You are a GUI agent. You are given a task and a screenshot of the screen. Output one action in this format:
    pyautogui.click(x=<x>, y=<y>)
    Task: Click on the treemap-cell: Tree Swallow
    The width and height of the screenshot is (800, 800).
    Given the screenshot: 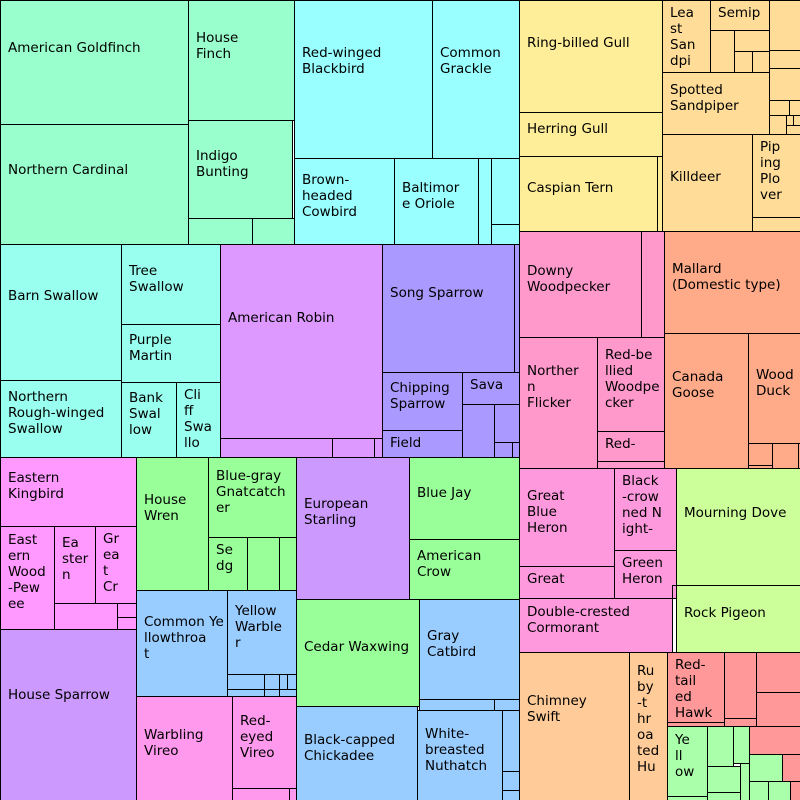 What is the action you would take?
    pyautogui.click(x=171, y=284)
    